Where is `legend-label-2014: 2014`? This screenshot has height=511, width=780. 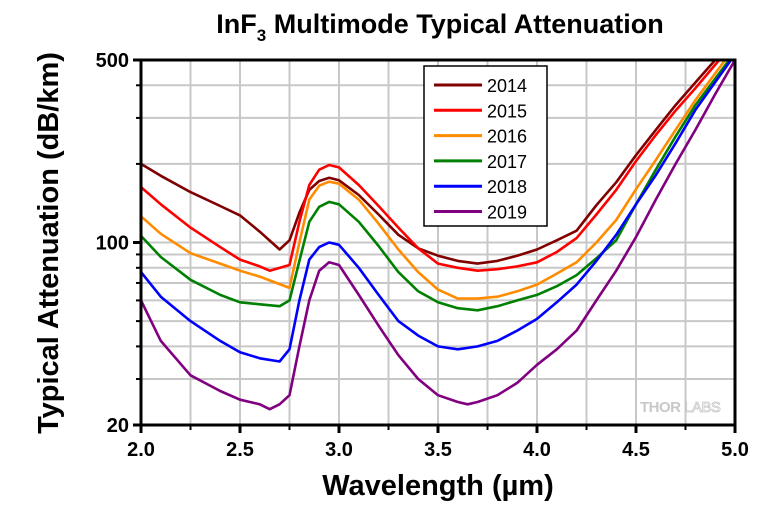 legend-label-2014: 2014 is located at coordinates (507, 86).